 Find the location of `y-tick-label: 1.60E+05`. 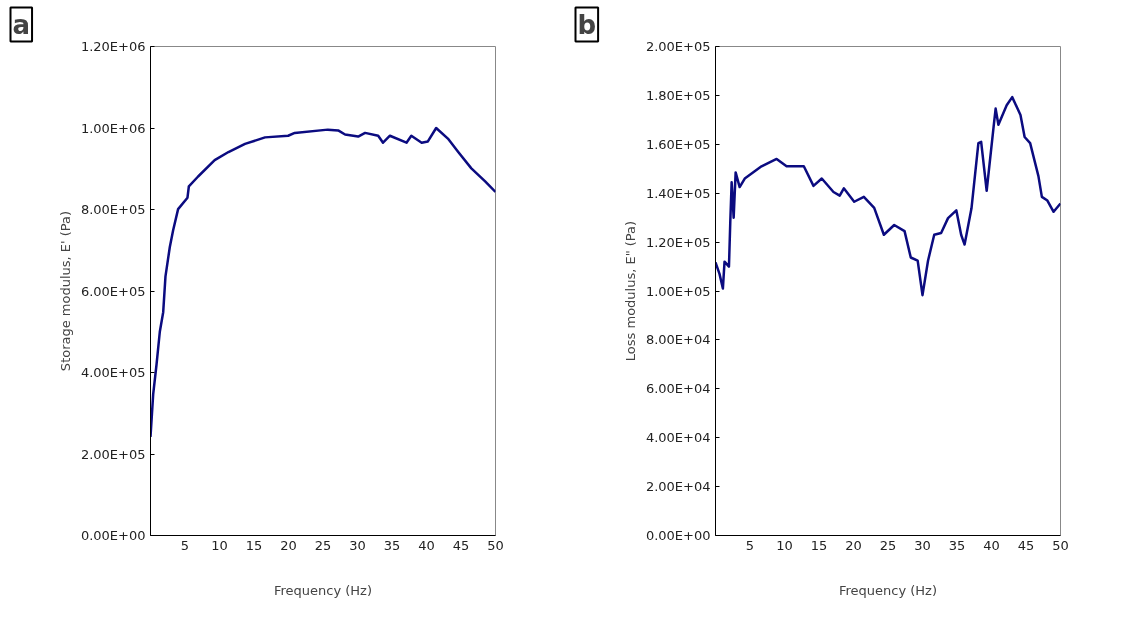

y-tick-label: 1.60E+05 is located at coordinates (678, 144).